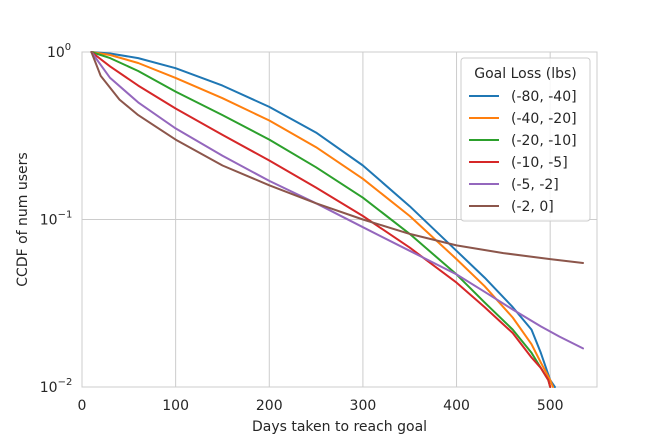 Image resolution: width=664 pixels, height=443 pixels. Describe the element at coordinates (65, 215) in the screenshot. I see `y-tick-exponent: −1` at that location.